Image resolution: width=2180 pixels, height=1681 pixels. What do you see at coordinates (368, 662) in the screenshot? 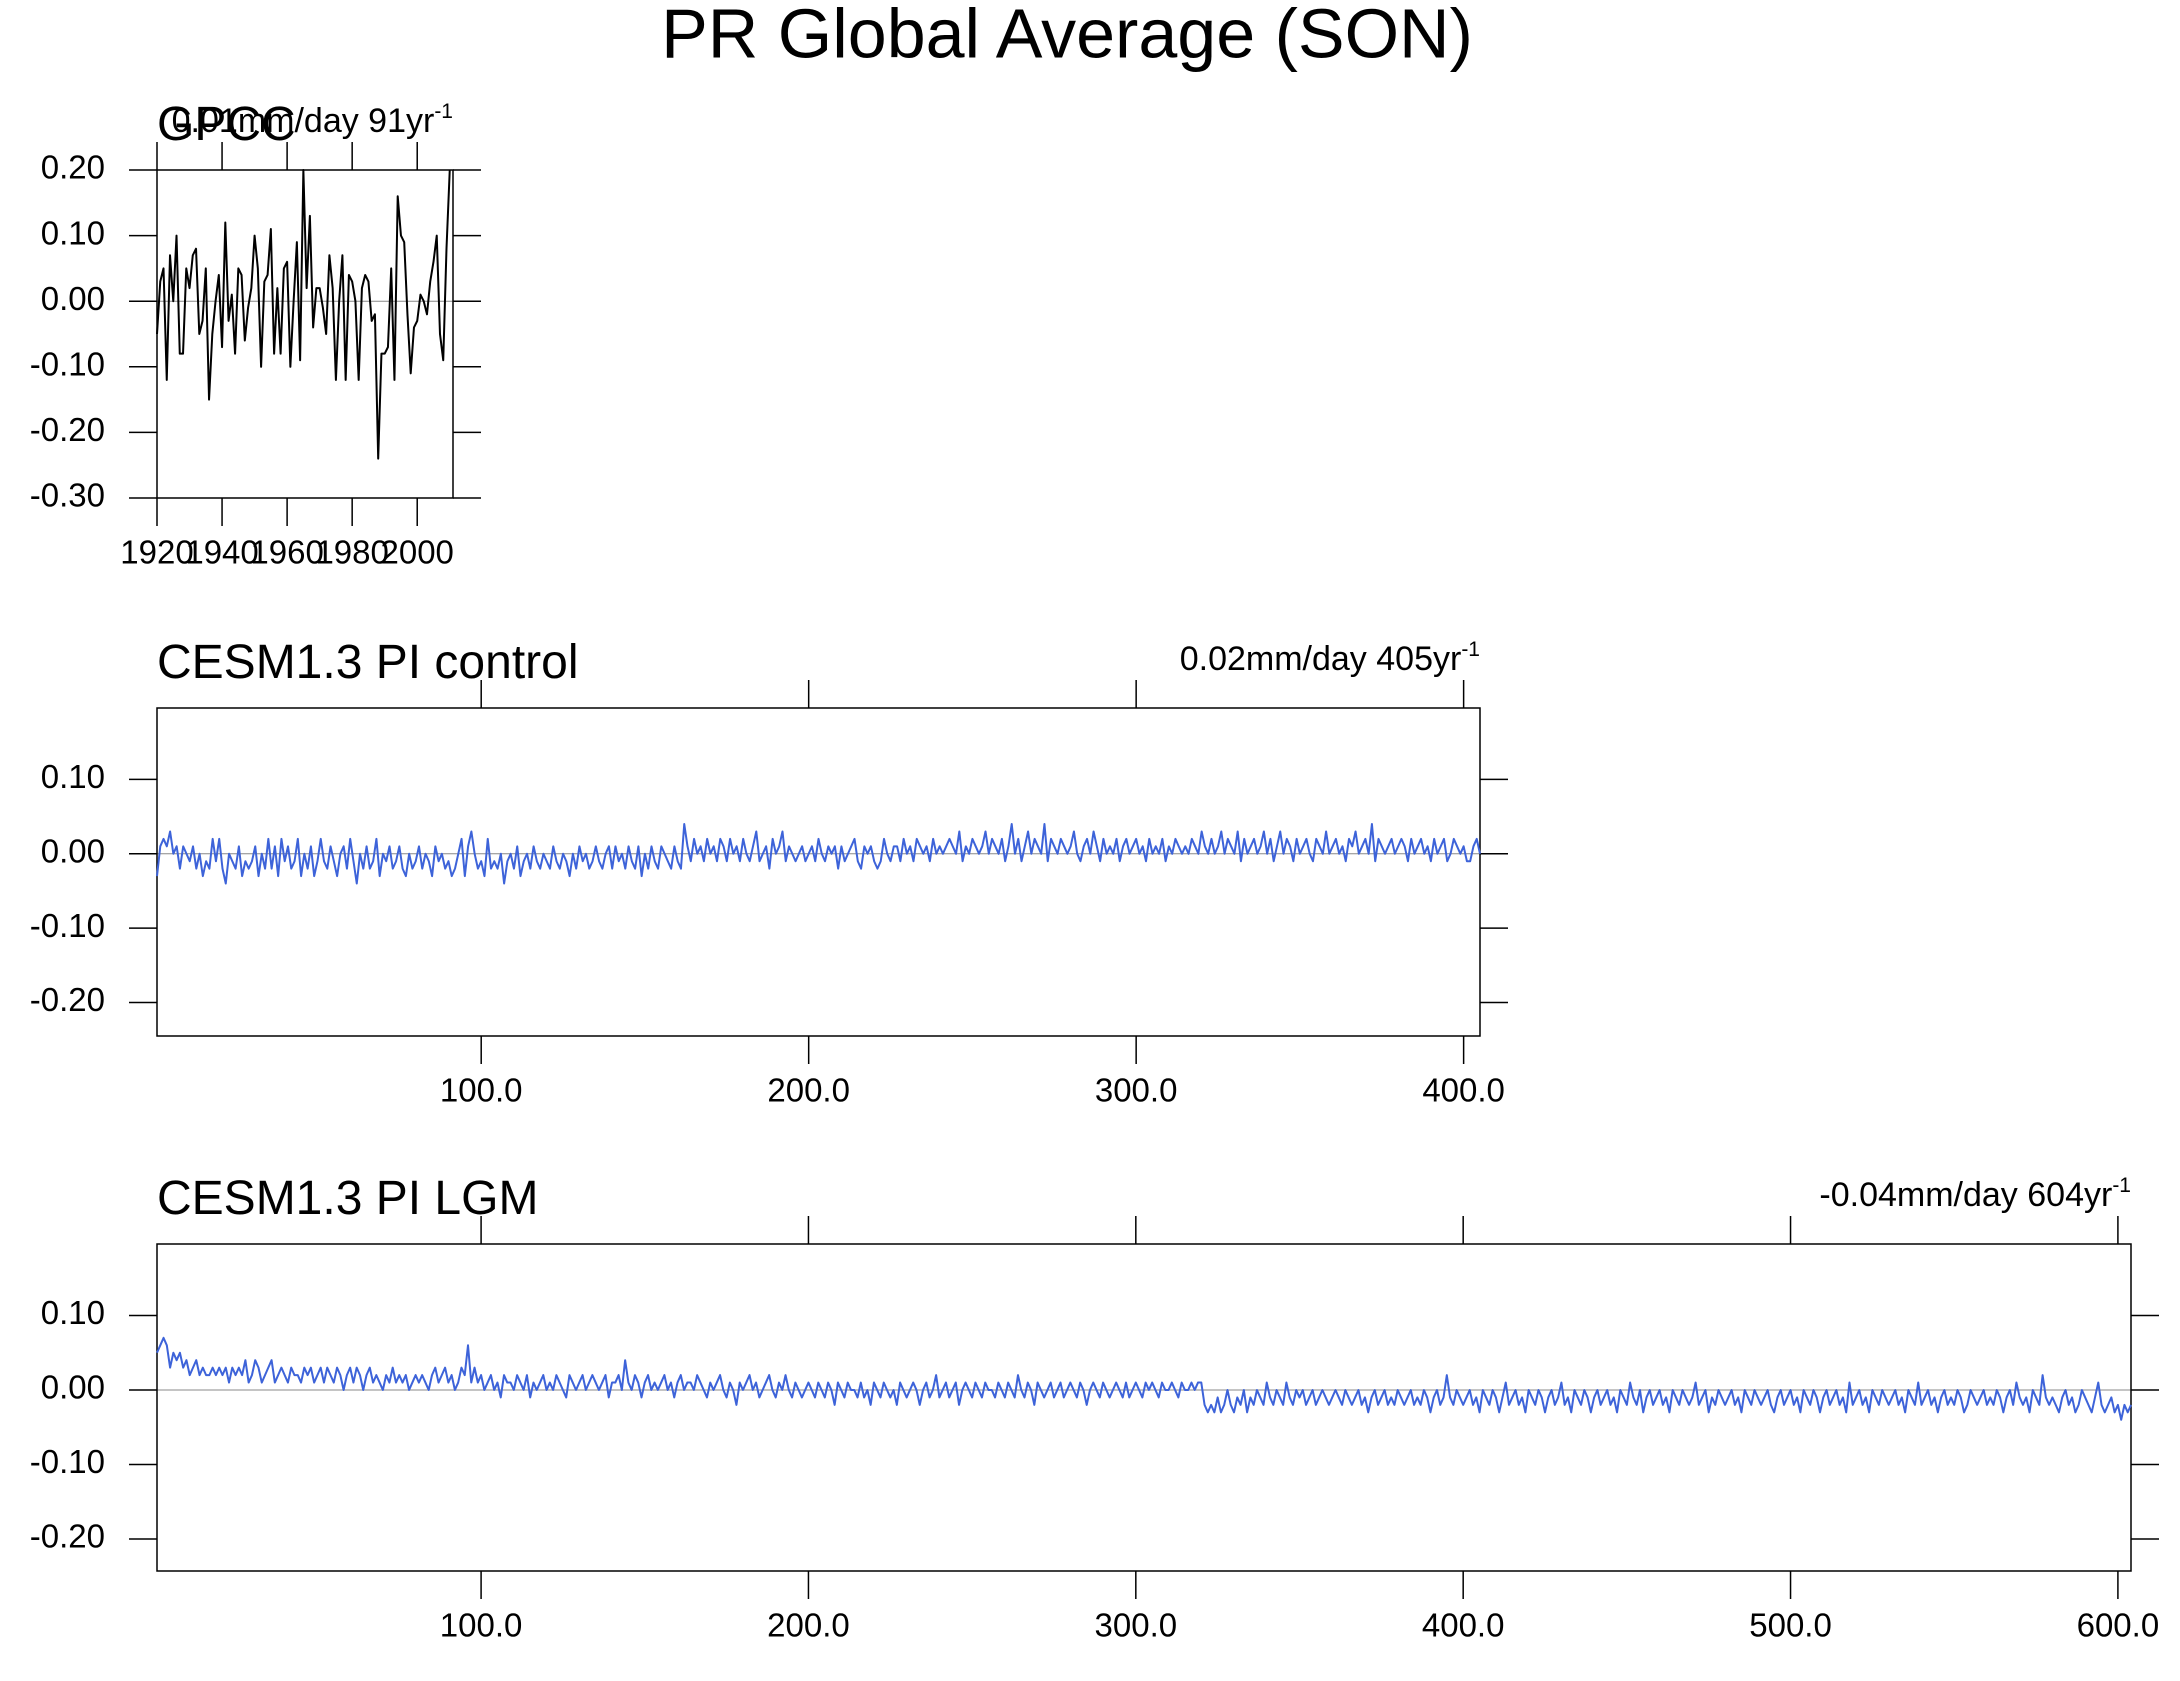
I see `panel-title: CESM1.3 PI control` at bounding box center [368, 662].